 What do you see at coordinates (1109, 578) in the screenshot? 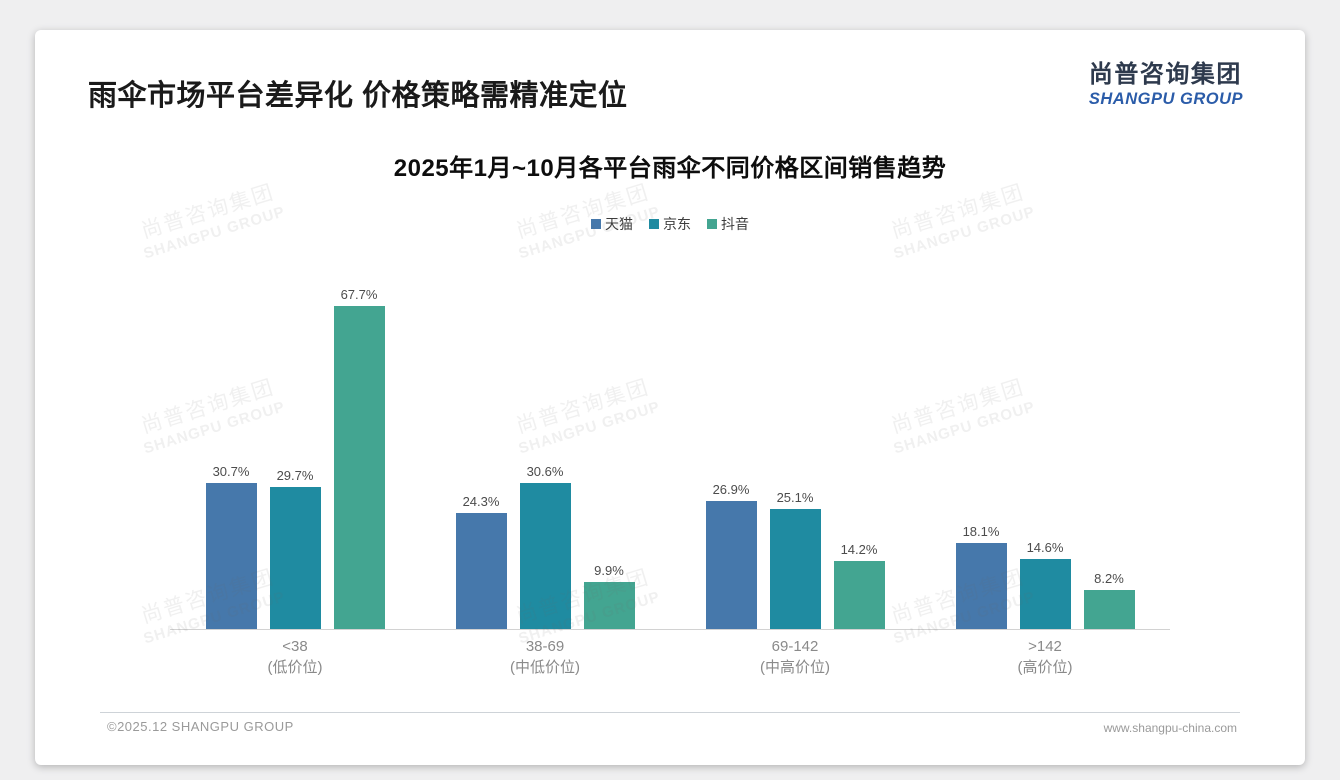
I see `bar-value-label: 8.2%` at bounding box center [1109, 578].